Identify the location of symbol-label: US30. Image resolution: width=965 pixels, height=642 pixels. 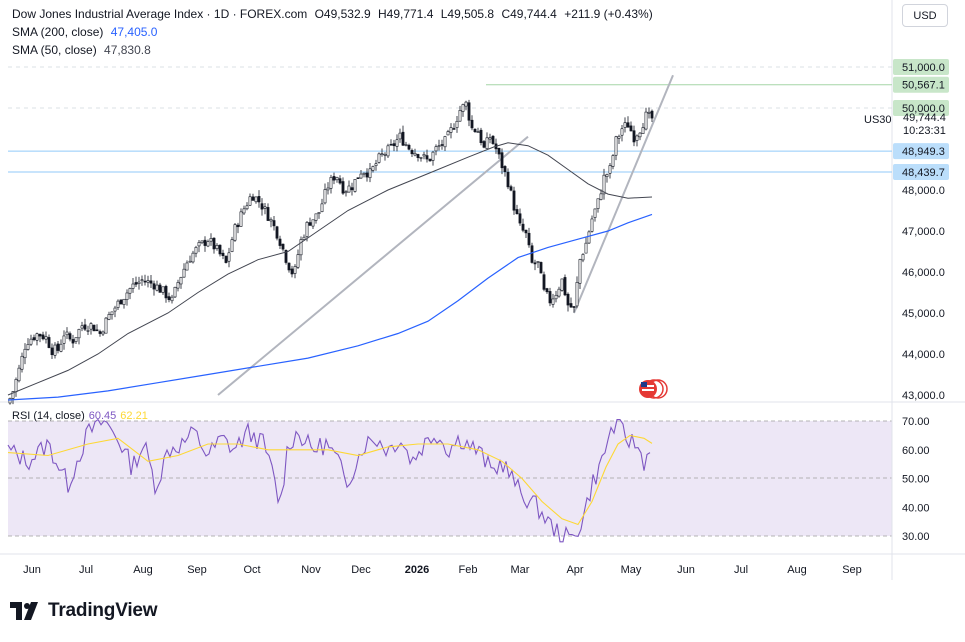
(878, 120).